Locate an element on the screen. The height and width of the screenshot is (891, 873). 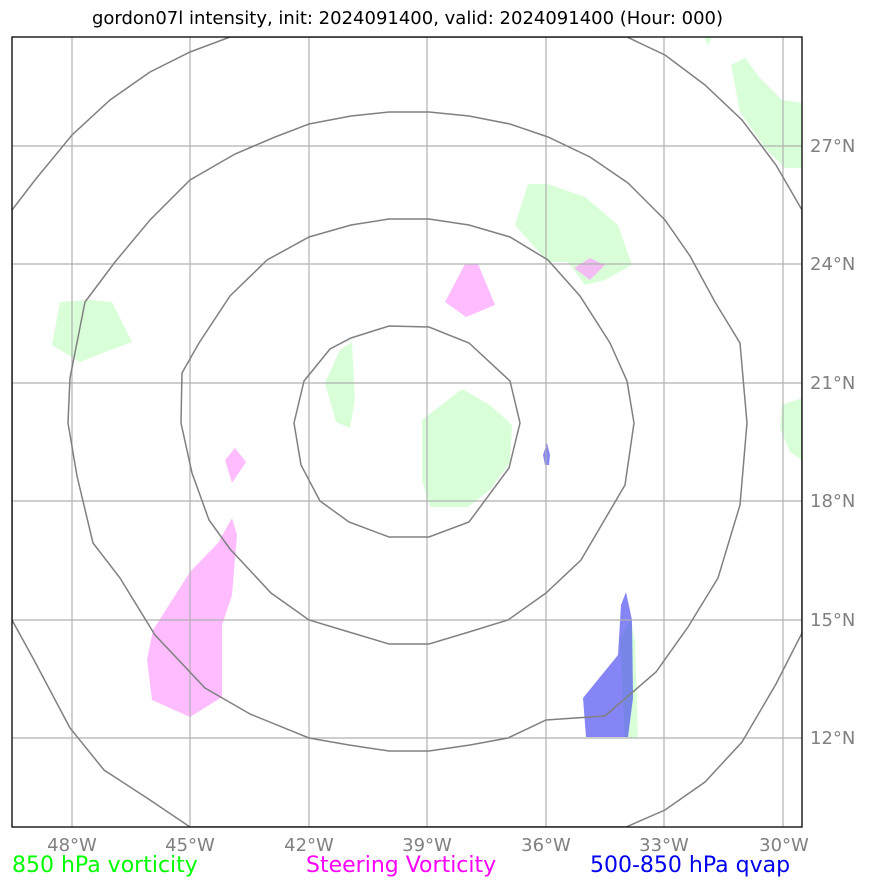
lat-tick-label: 27°N is located at coordinates (832, 146).